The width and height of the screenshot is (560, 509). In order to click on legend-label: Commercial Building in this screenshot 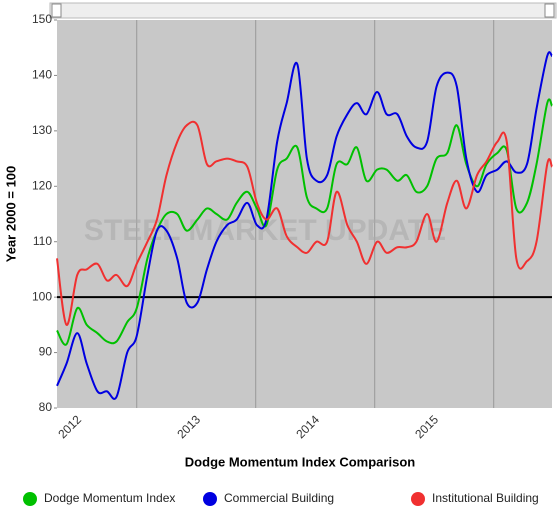, I will do `click(279, 498)`.